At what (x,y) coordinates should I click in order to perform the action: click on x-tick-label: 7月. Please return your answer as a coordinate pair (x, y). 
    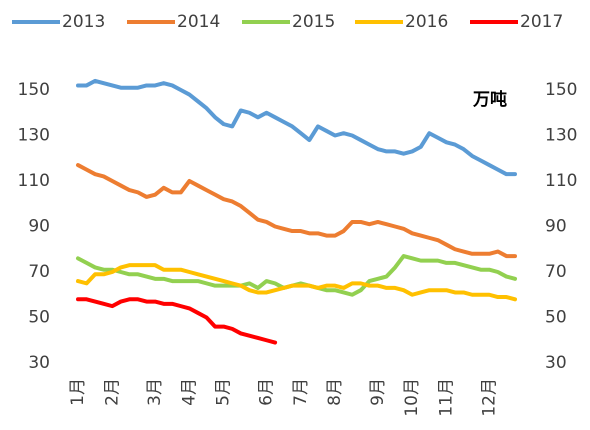
    Looking at the image, I should click on (301, 392).